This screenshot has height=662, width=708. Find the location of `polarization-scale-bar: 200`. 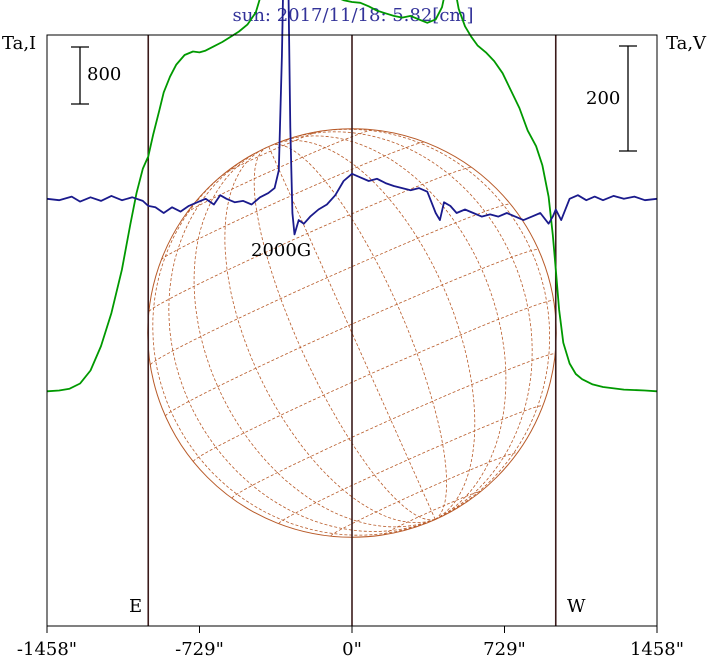

polarization-scale-bar: 200 is located at coordinates (611, 98).